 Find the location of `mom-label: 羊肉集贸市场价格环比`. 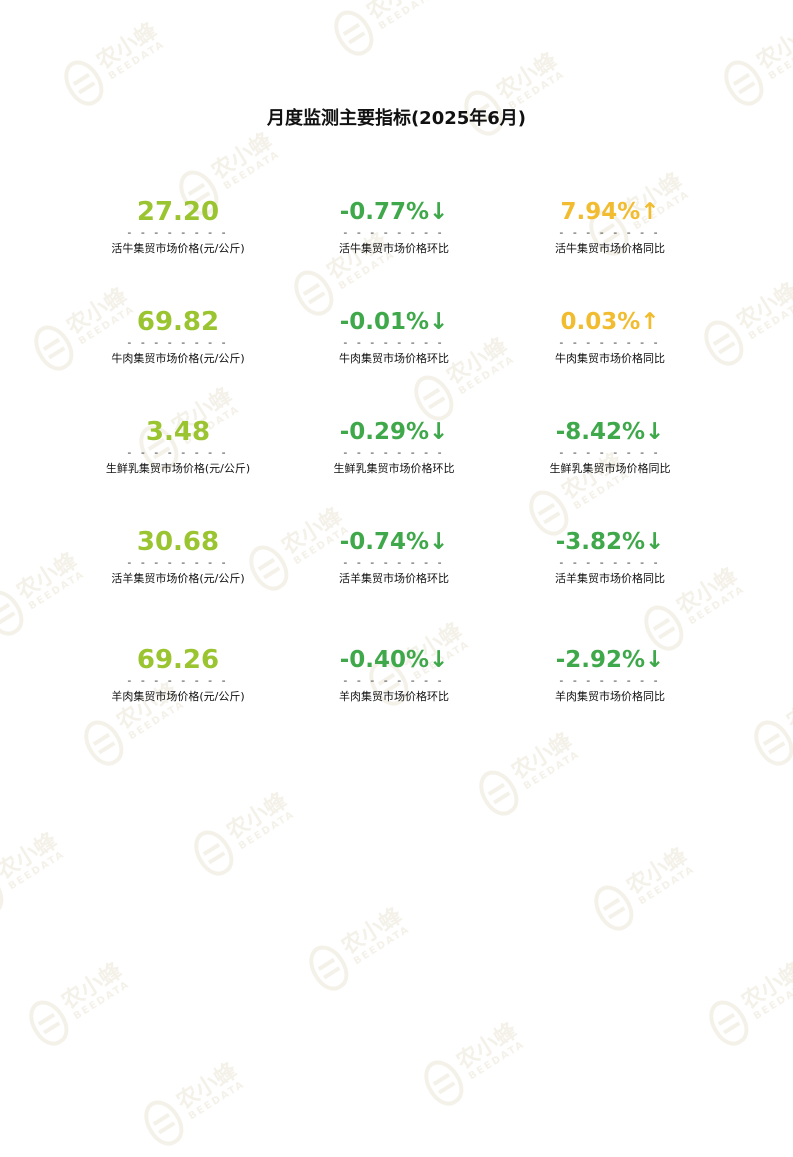

mom-label: 羊肉集贸市场价格环比 is located at coordinates (394, 696).